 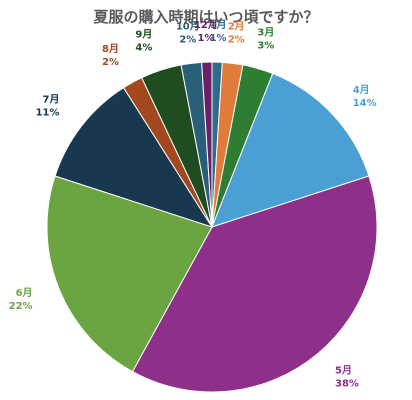 What do you see at coordinates (347, 384) in the screenshot?
I see `slice-percent-label: 38%` at bounding box center [347, 384].